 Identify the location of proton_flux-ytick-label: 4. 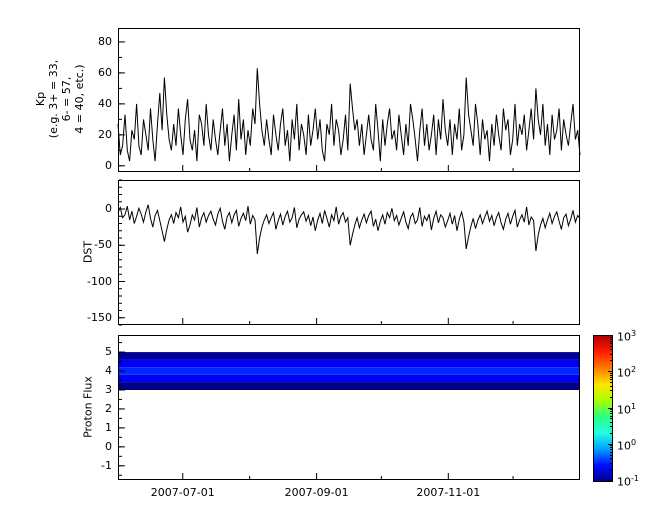
(108, 370).